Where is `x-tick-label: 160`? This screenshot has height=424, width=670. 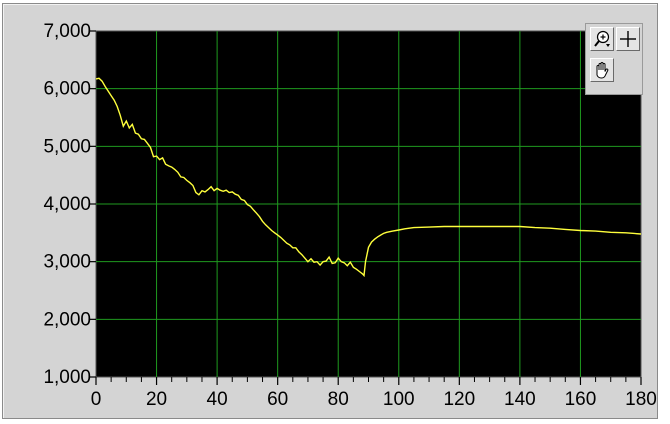
x-tick-label: 160 is located at coordinates (581, 399).